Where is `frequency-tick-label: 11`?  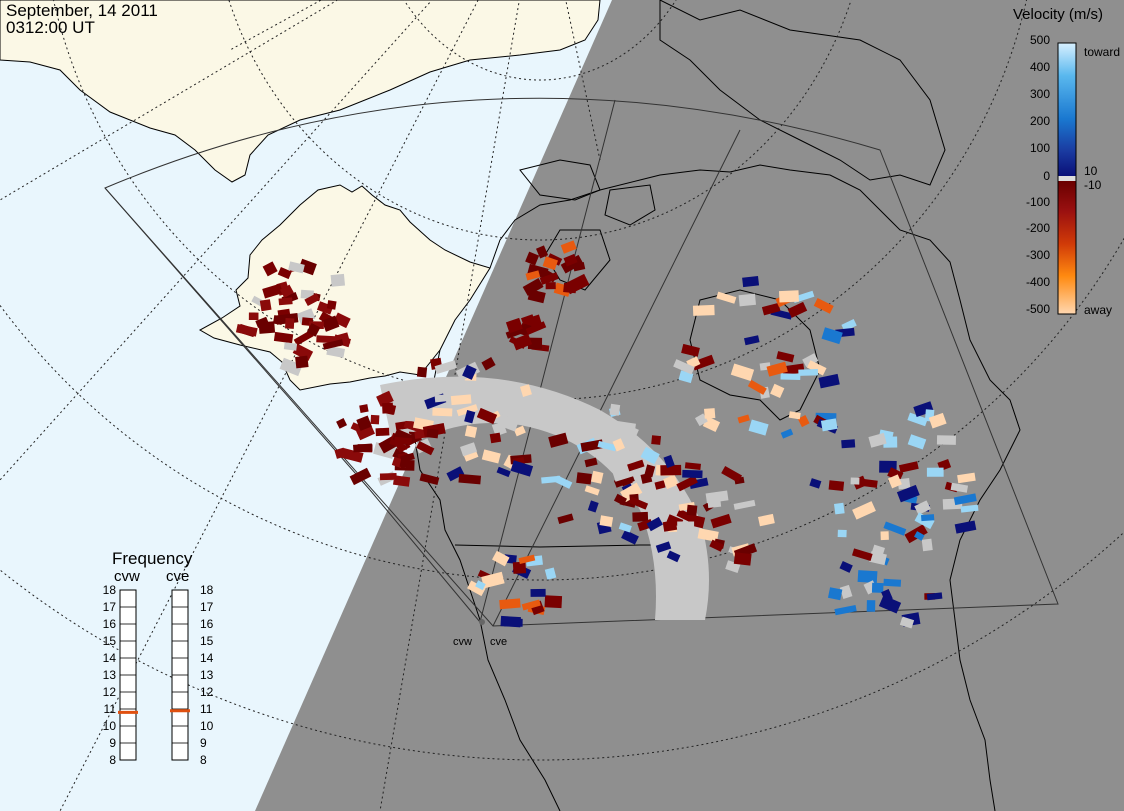
frequency-tick-label: 11 is located at coordinates (206, 709).